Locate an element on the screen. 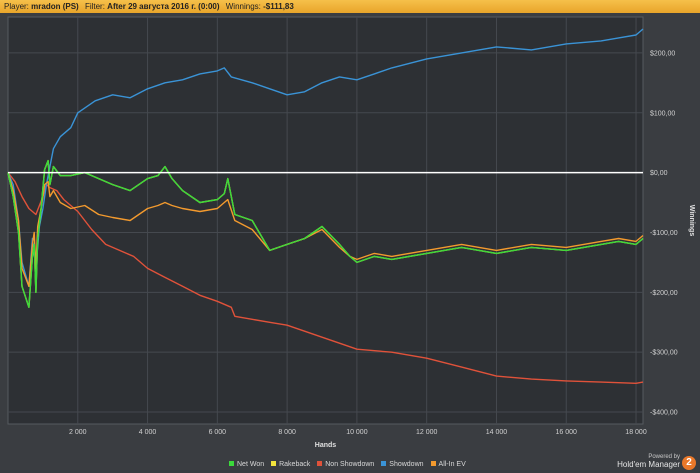  player-value: mradon (PS) is located at coordinates (55, 6).